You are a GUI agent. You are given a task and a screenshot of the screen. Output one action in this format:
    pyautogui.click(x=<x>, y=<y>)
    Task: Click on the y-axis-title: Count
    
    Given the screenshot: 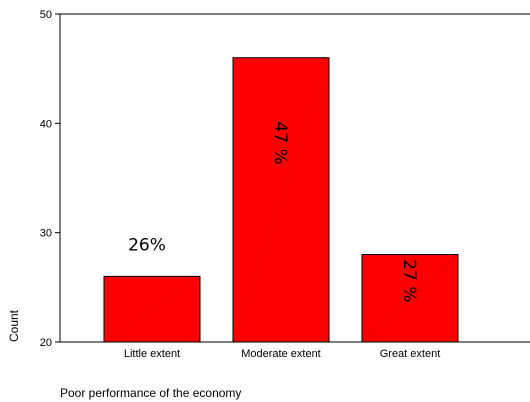 What is the action you would take?
    pyautogui.click(x=14, y=325)
    